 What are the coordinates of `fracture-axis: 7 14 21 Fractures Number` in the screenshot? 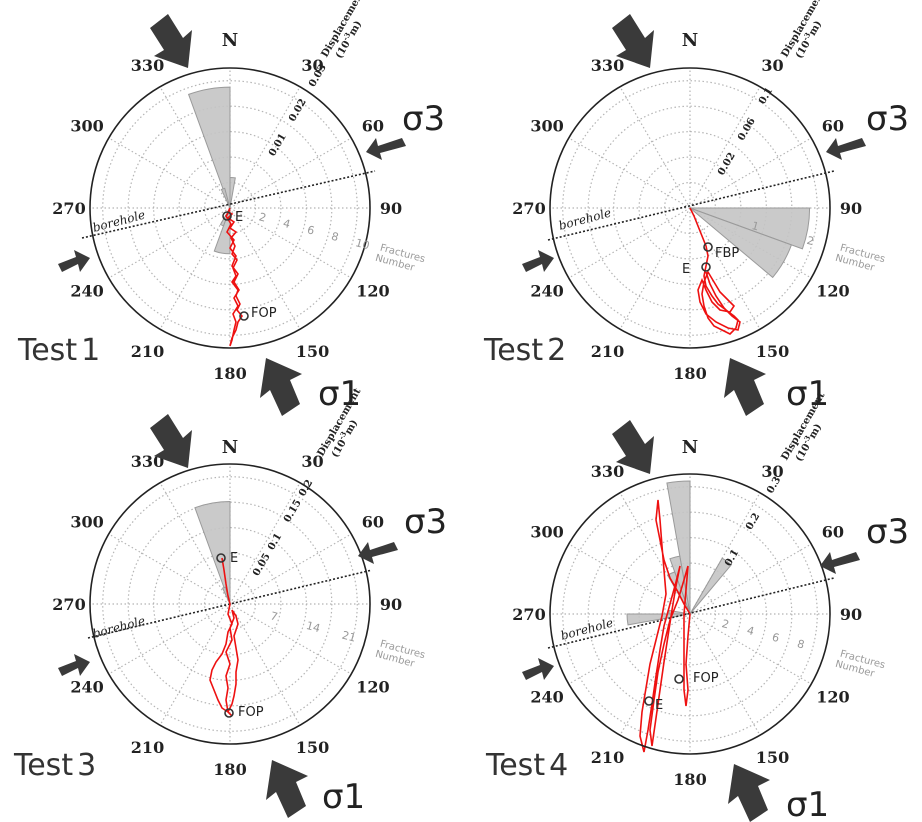 It's located at (347, 639).